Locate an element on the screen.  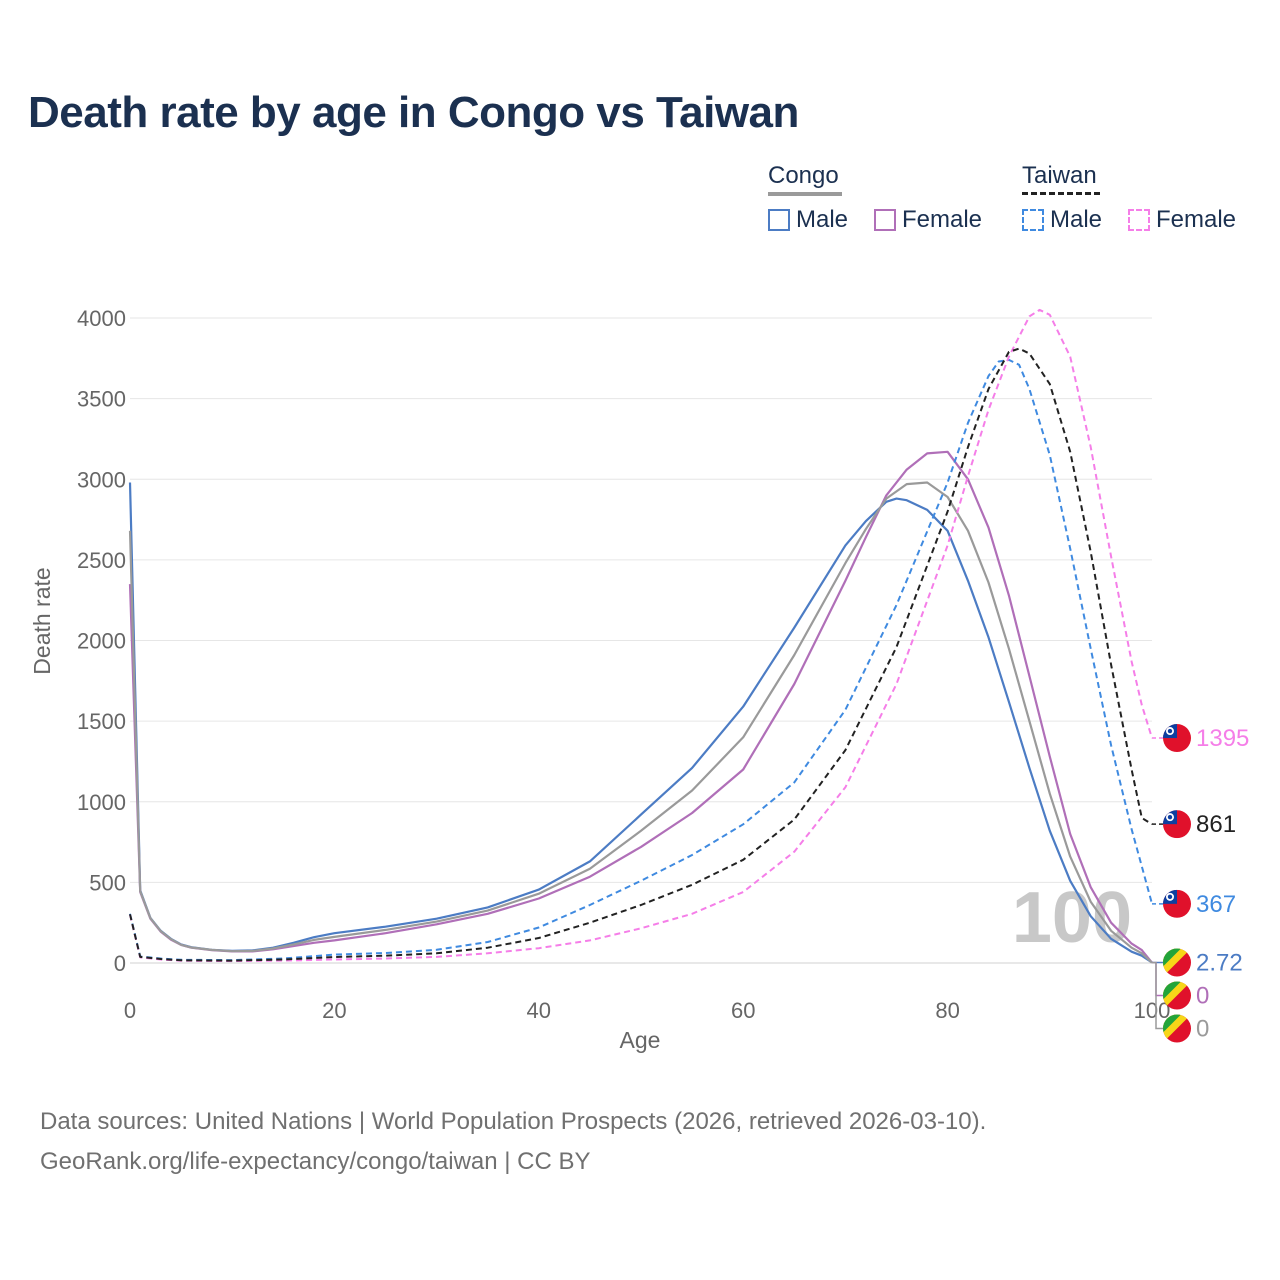
legend-swatch-congo-male is located at coordinates (779, 220).